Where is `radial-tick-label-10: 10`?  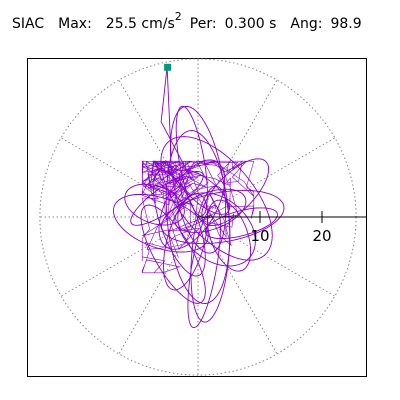
radial-tick-label-10: 10 is located at coordinates (259, 236).